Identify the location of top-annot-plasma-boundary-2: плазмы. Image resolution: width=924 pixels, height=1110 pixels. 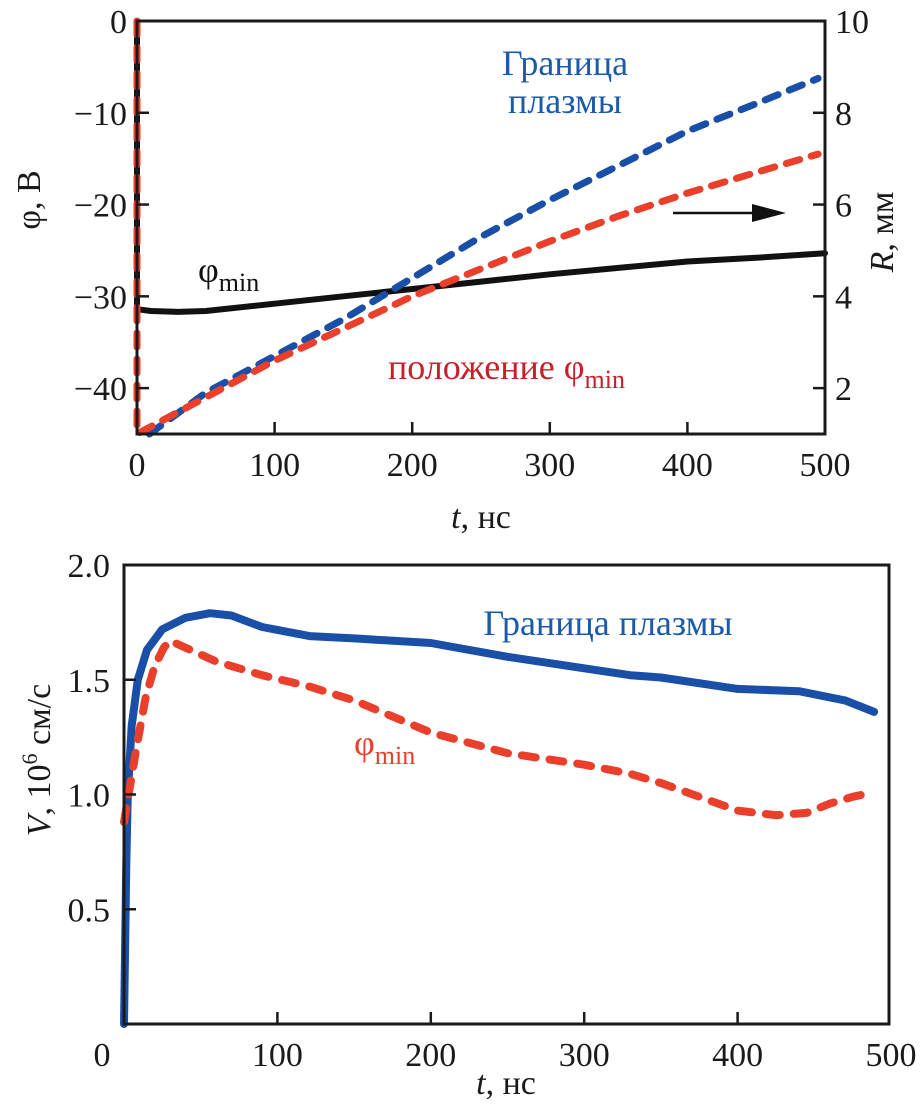
(565, 101).